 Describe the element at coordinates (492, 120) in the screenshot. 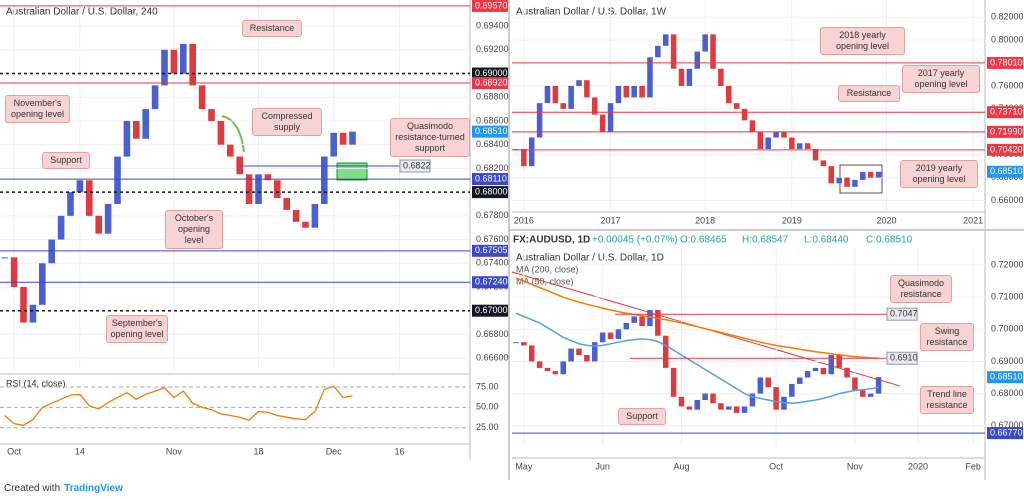

I see `y-tick-label: 0.68600` at that location.